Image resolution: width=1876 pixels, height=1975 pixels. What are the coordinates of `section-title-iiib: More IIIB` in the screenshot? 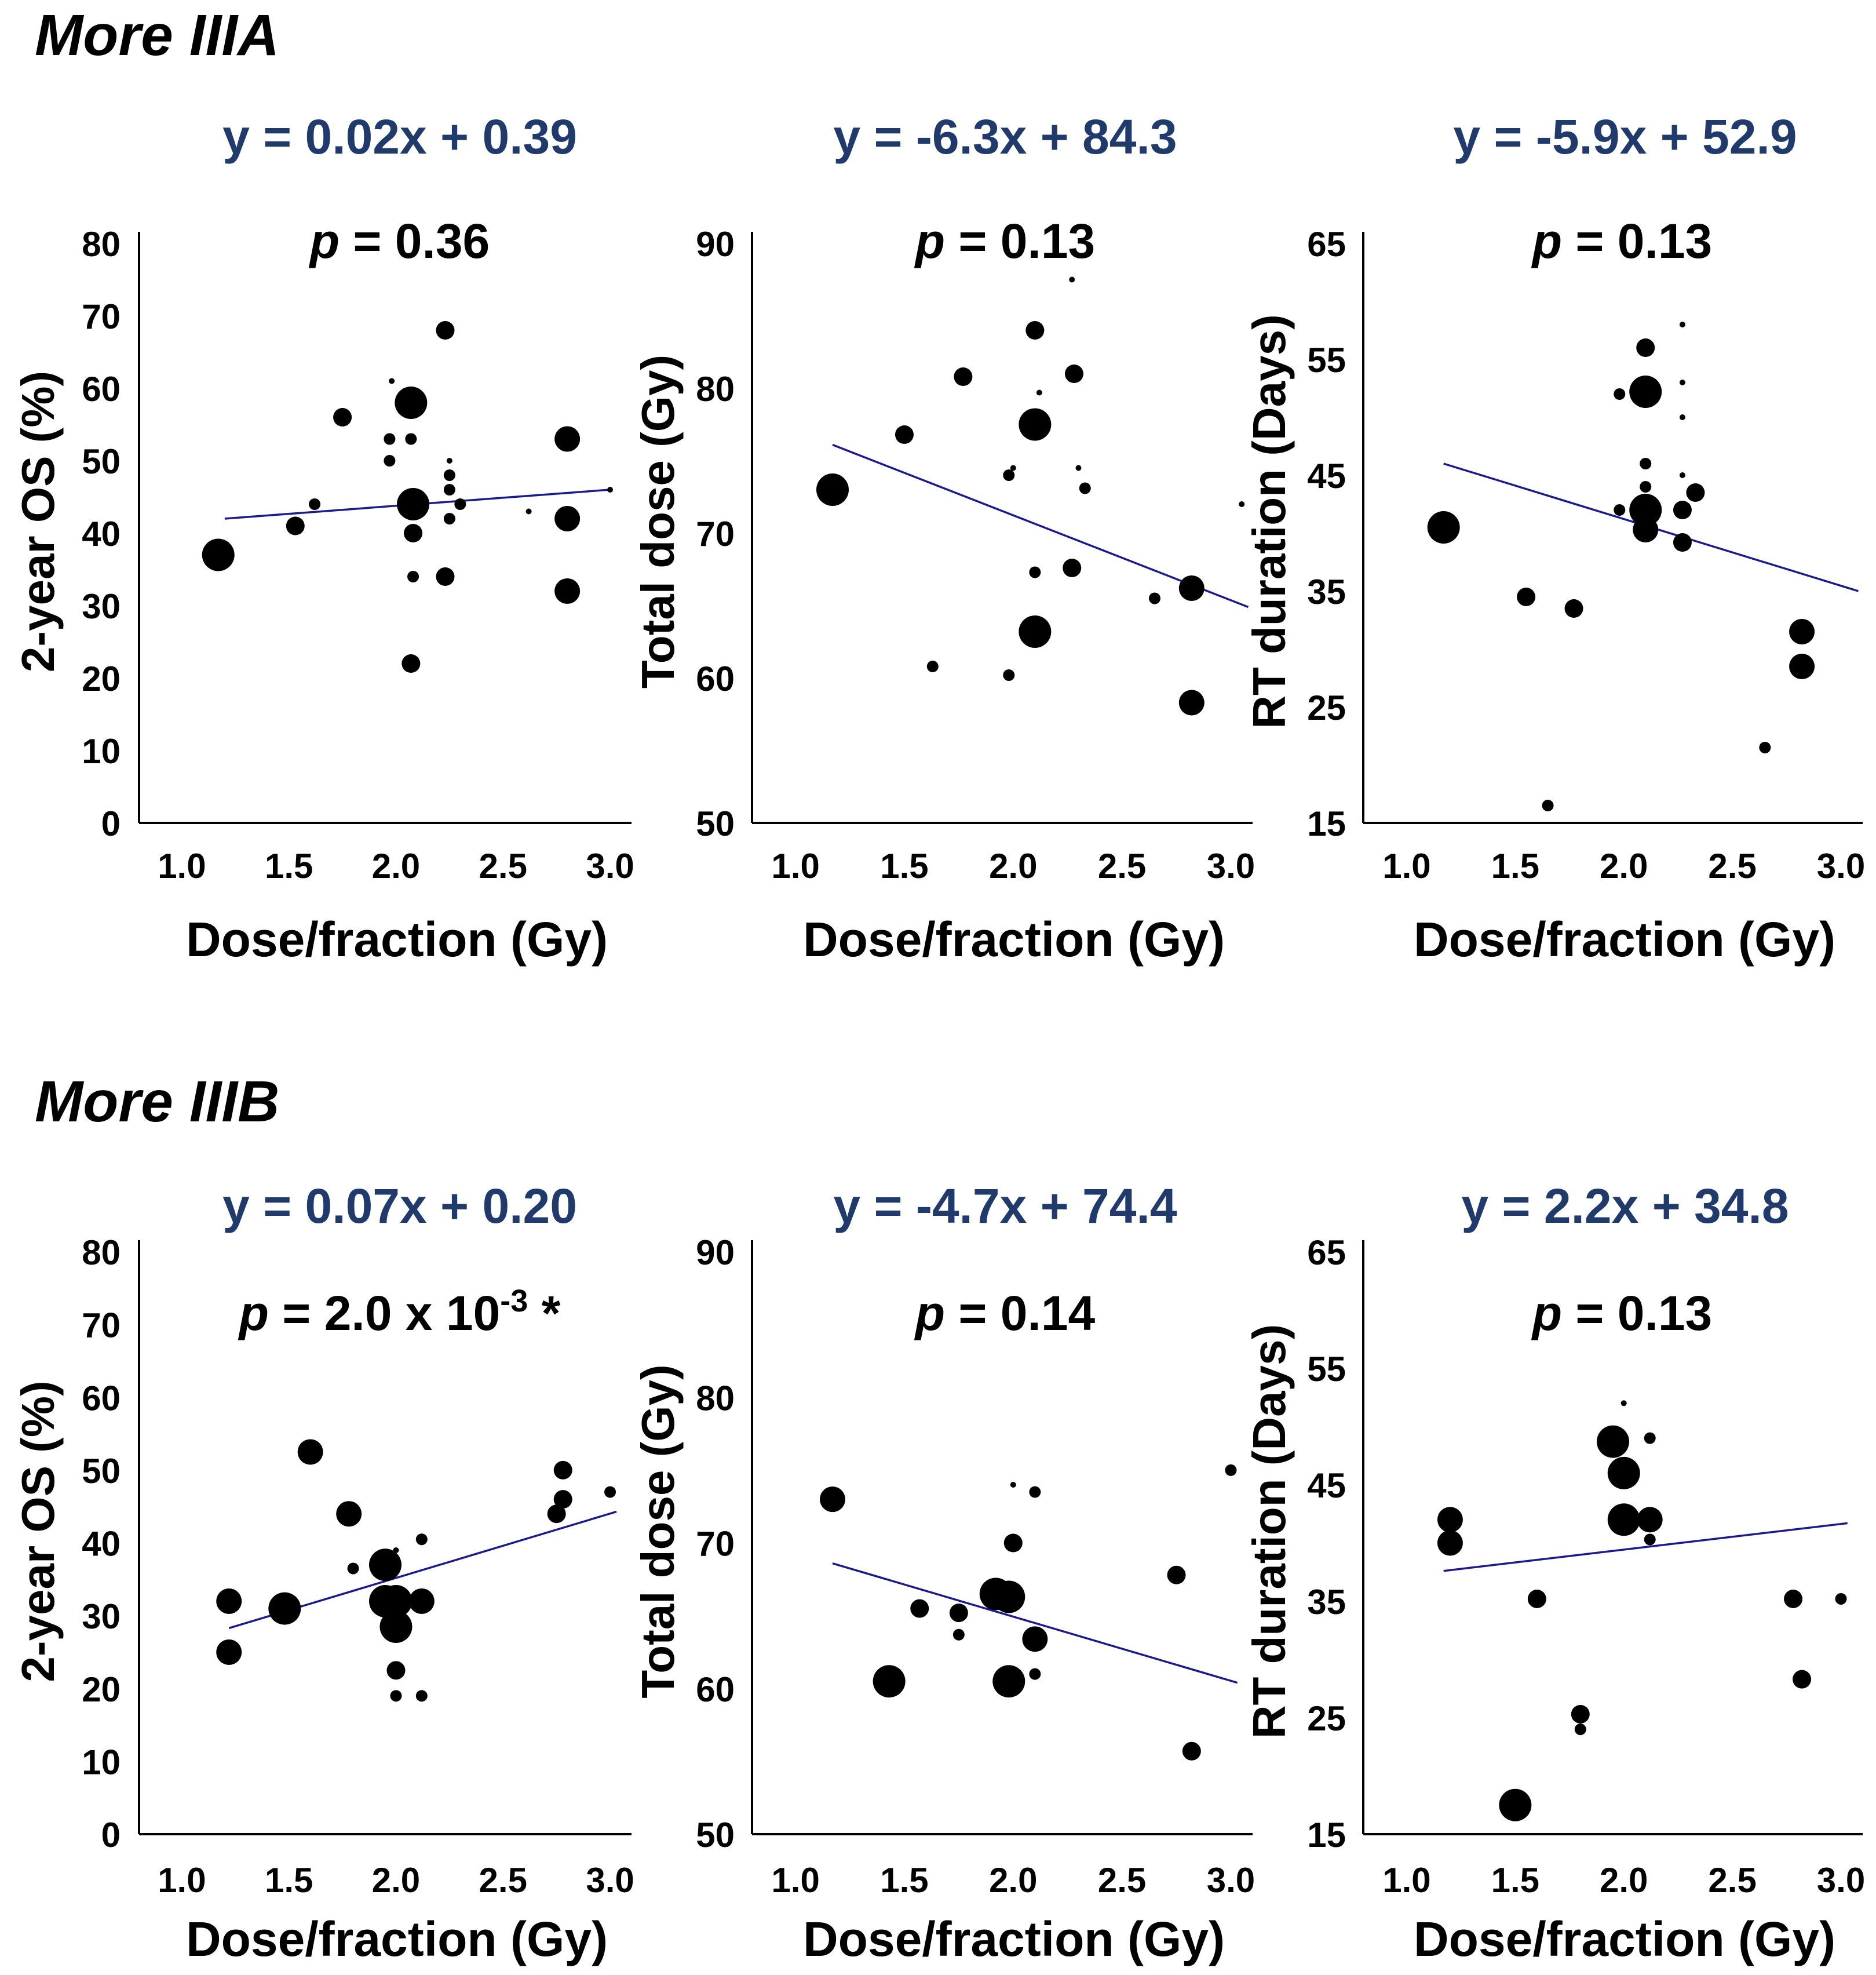 It's located at (157, 1101).